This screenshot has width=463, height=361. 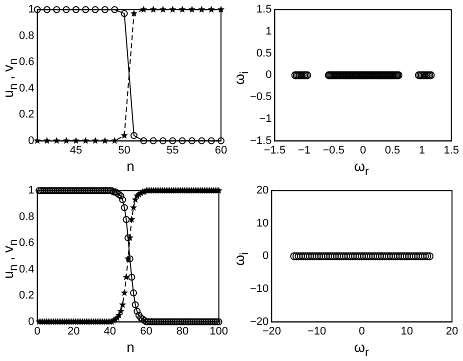 What do you see at coordinates (333, 150) in the screenshot?
I see `x-tick-label: −0.5` at bounding box center [333, 150].